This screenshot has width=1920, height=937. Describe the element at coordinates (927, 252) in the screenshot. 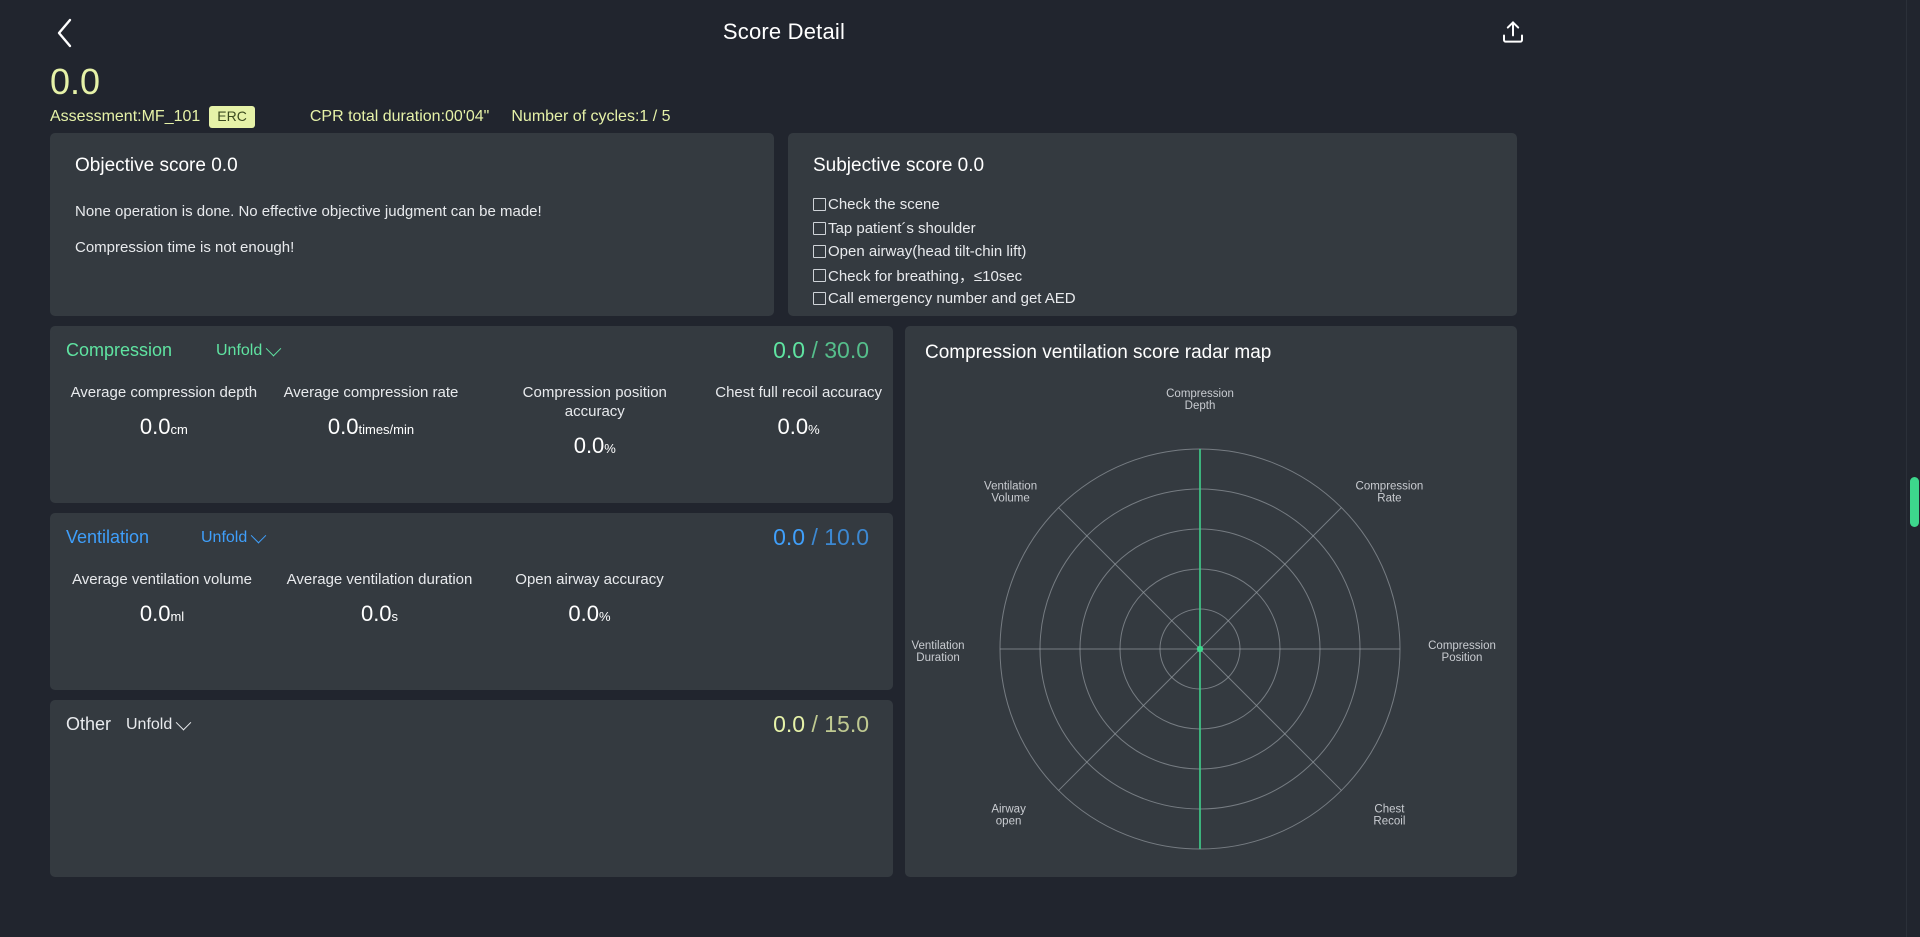

I see `checklist-item-label: Open airway(head tilt-chin lift)` at that location.